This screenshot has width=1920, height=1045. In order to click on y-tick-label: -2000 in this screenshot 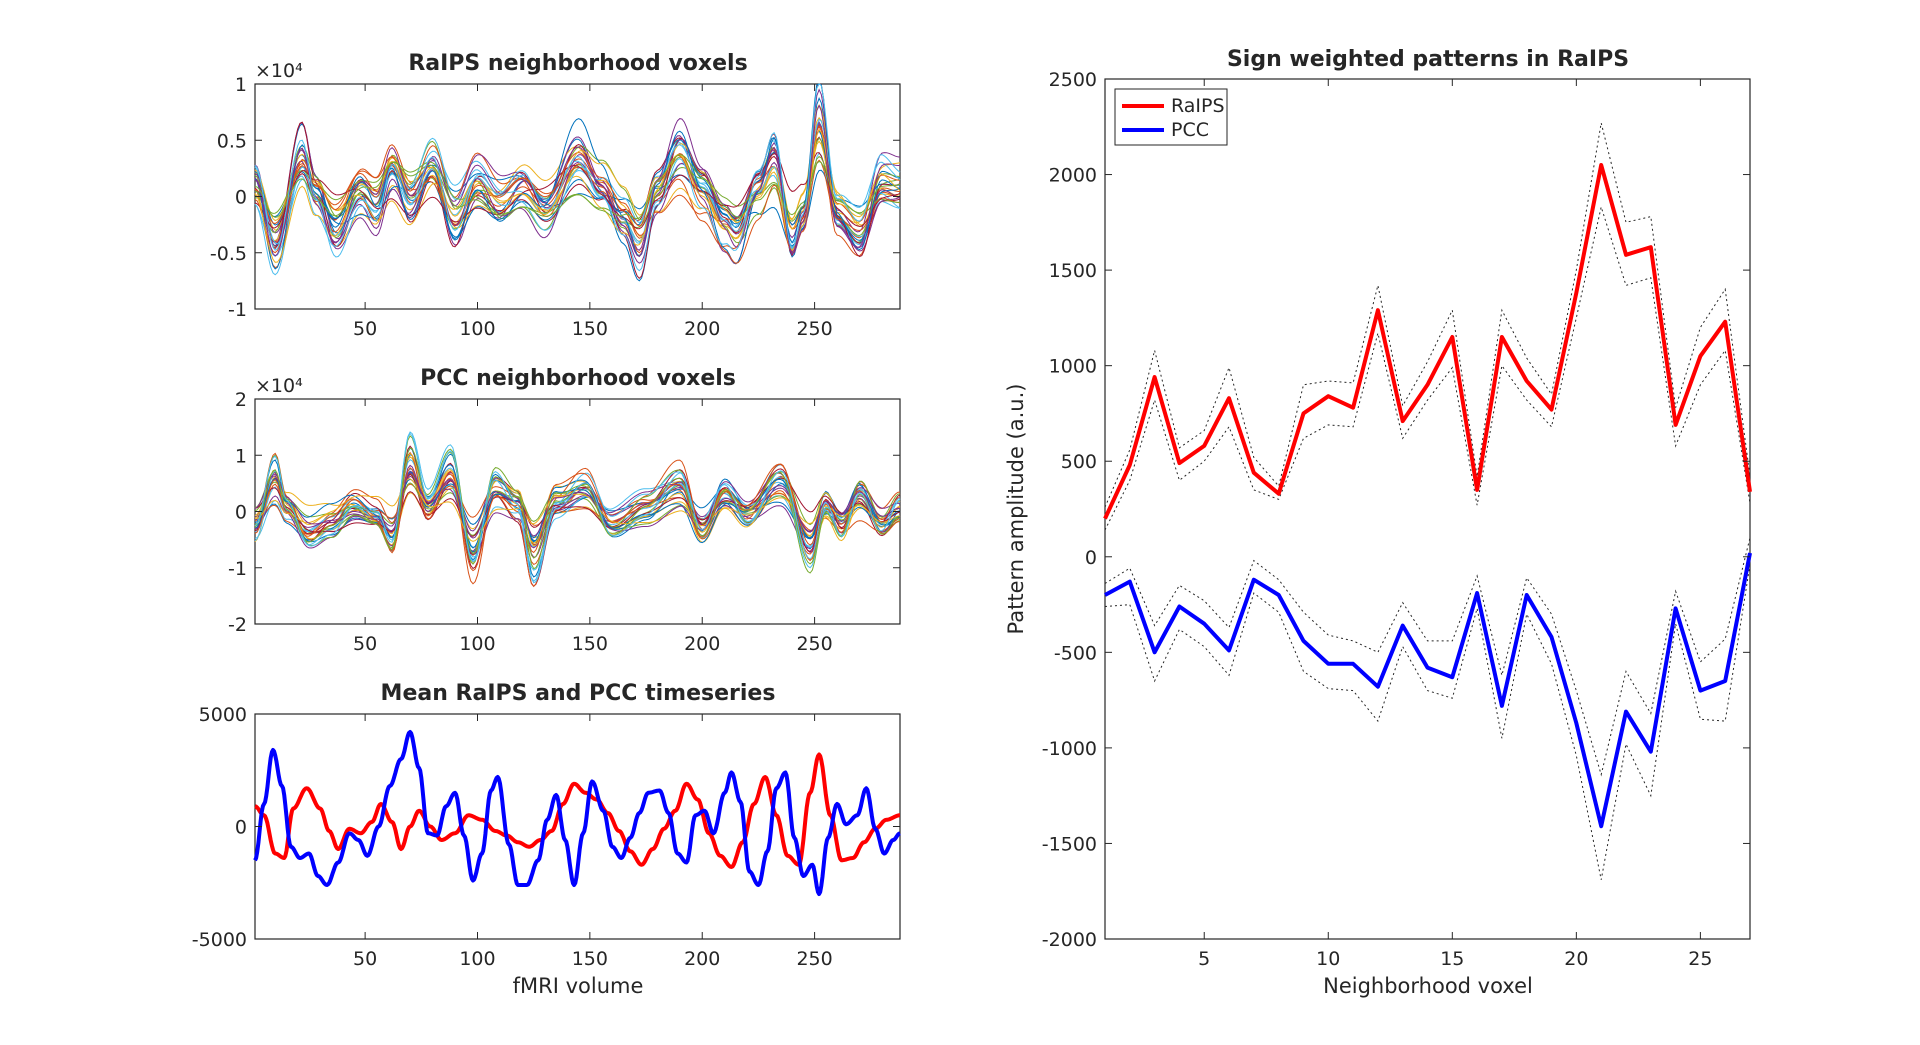, I will do `click(1069, 940)`.